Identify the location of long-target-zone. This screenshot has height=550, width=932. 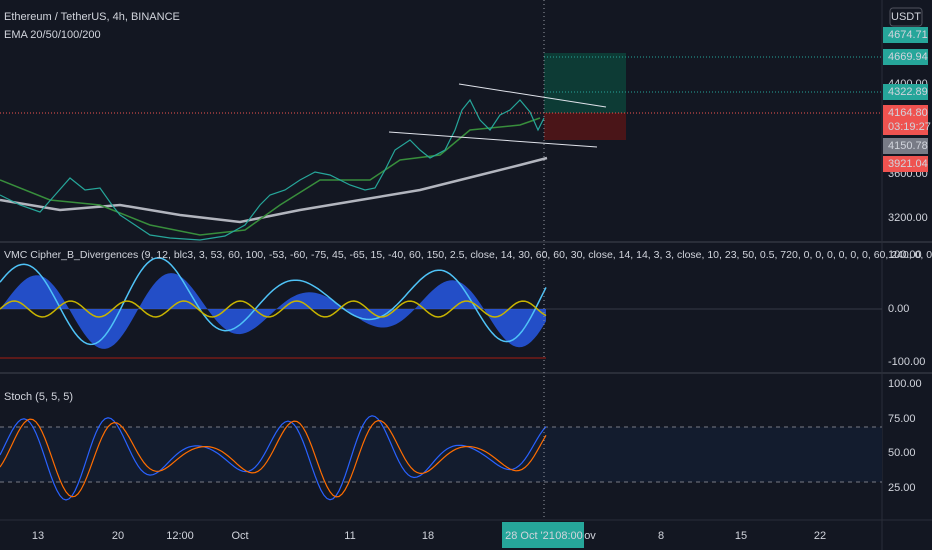
(585, 83).